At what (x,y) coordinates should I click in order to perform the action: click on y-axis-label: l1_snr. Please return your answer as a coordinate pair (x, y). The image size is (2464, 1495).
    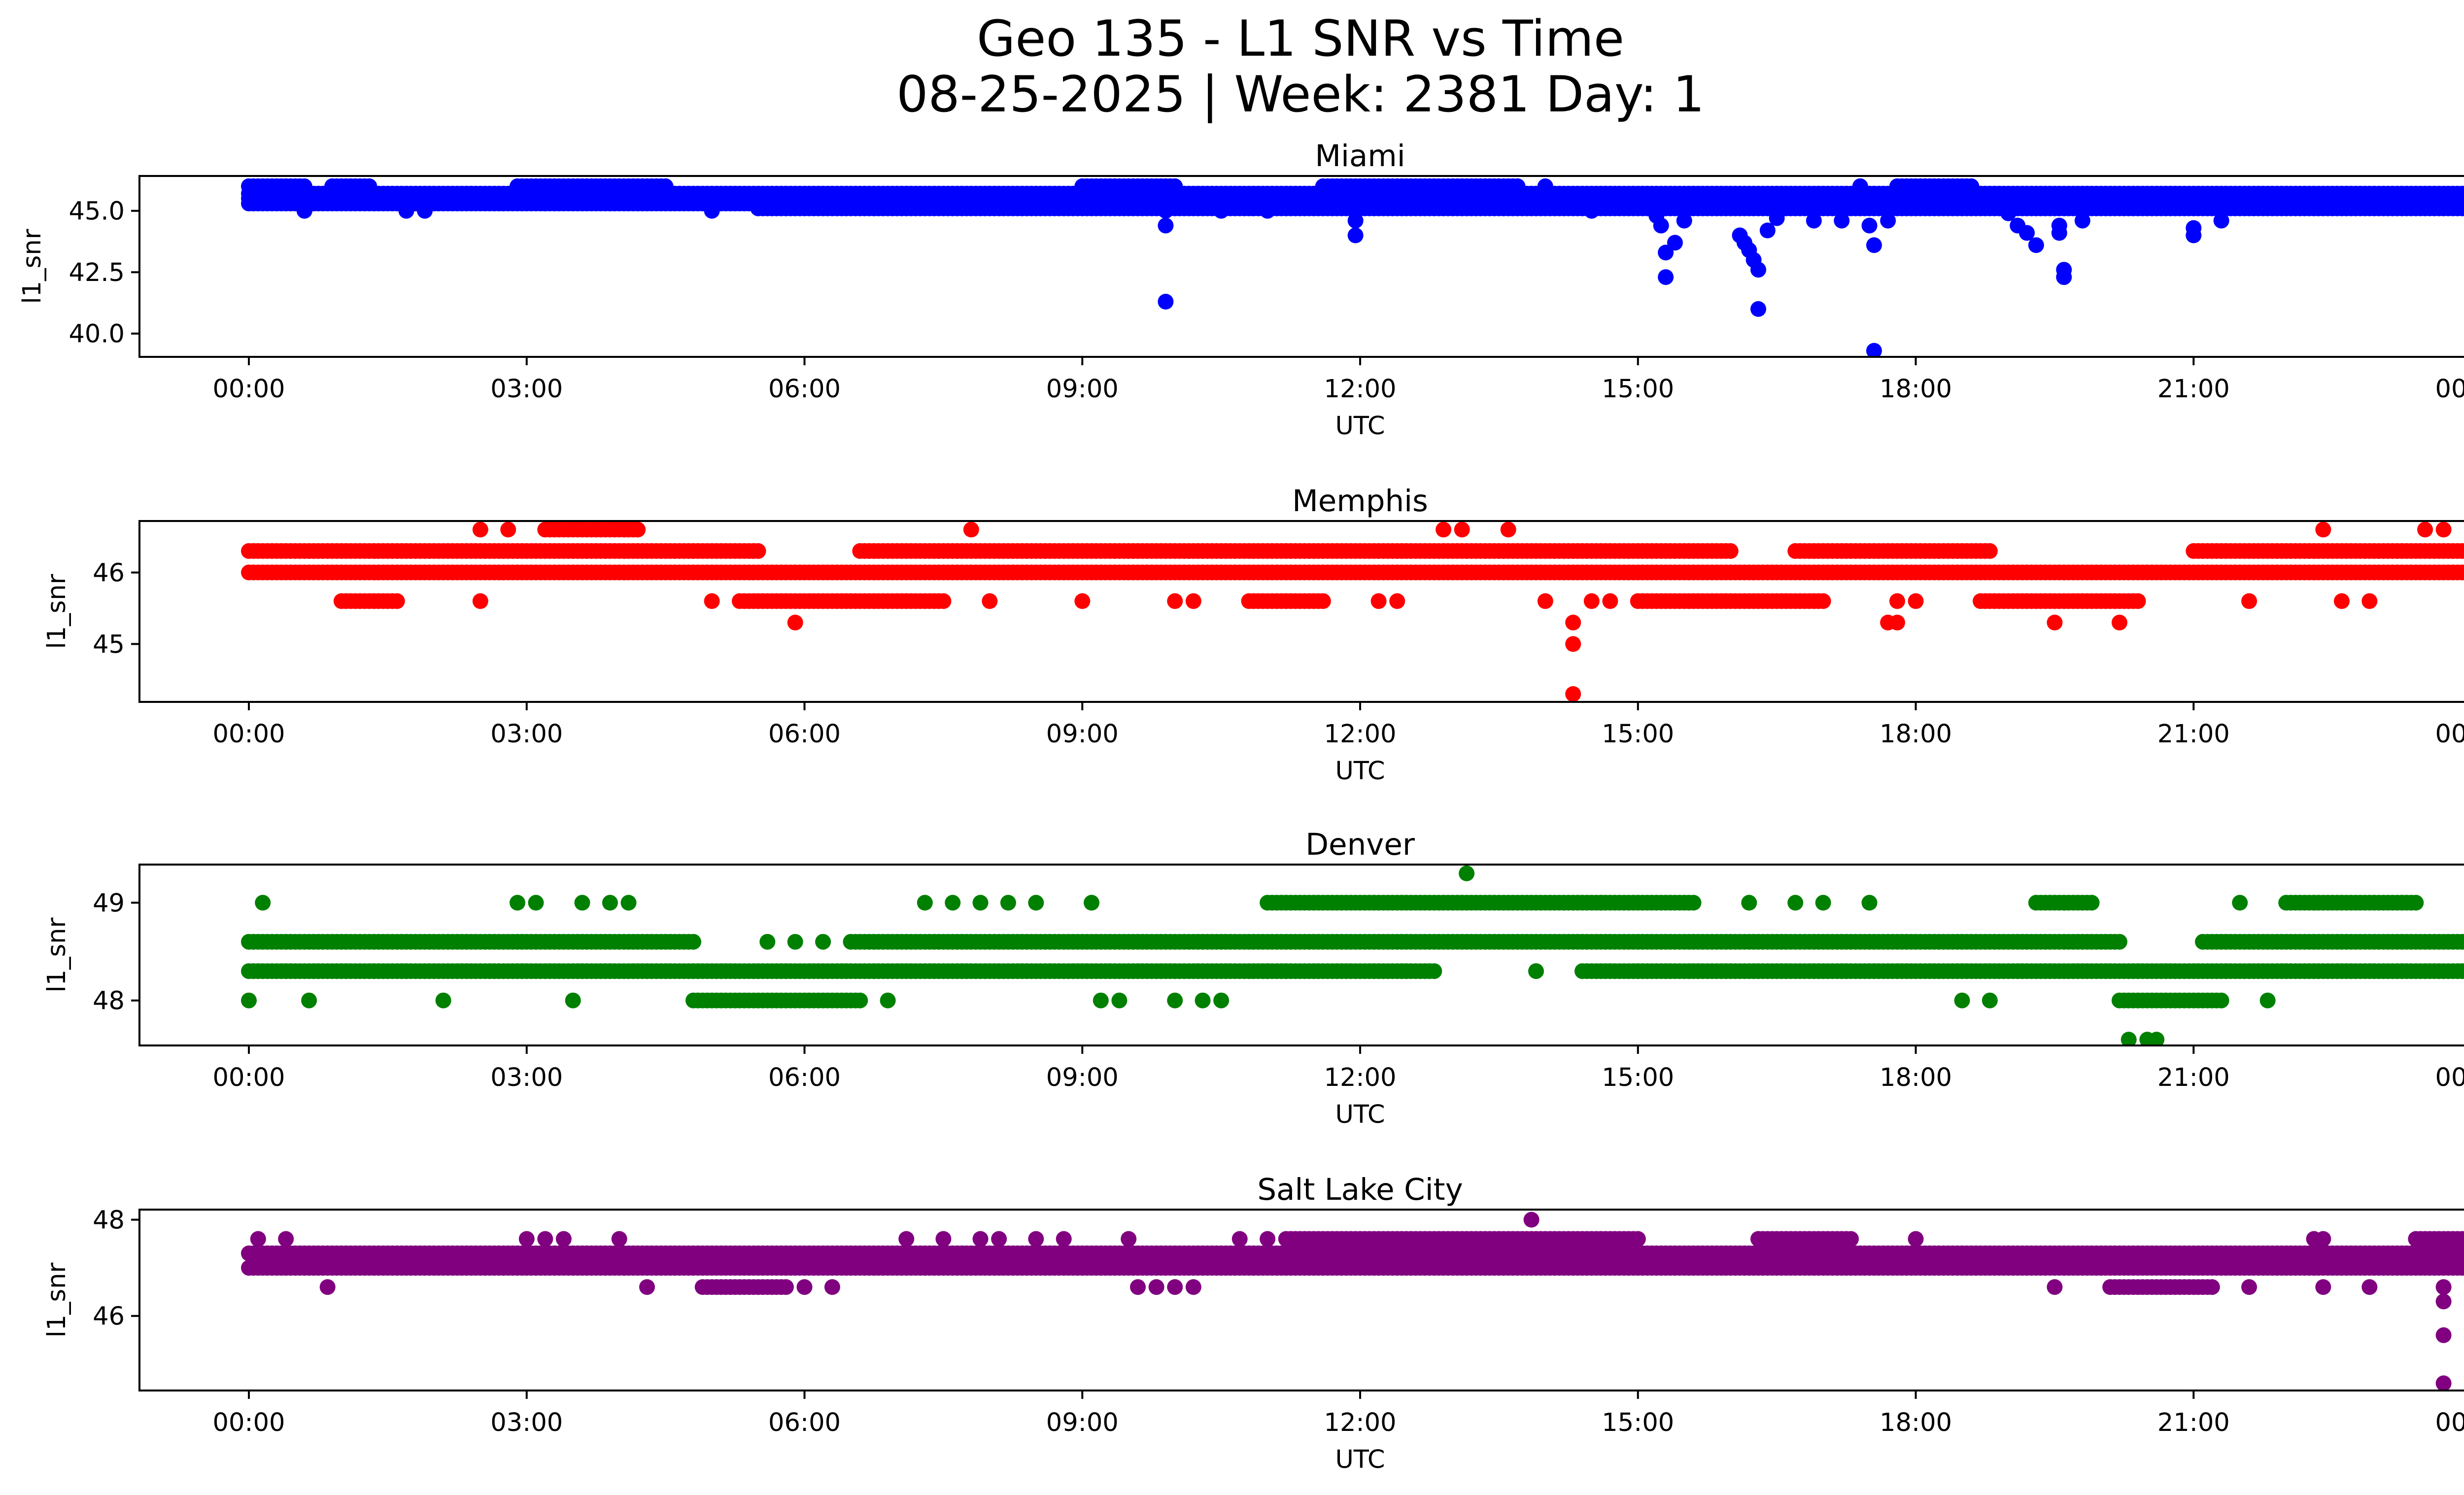
    Looking at the image, I should click on (56, 611).